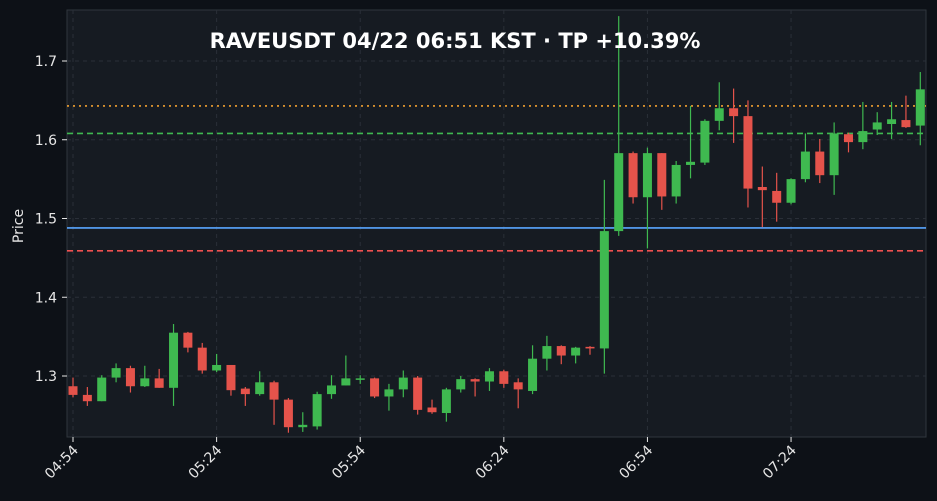 Image resolution: width=937 pixels, height=501 pixels. What do you see at coordinates (46, 220) in the screenshot?
I see `y-tick-label: 1.5` at bounding box center [46, 220].